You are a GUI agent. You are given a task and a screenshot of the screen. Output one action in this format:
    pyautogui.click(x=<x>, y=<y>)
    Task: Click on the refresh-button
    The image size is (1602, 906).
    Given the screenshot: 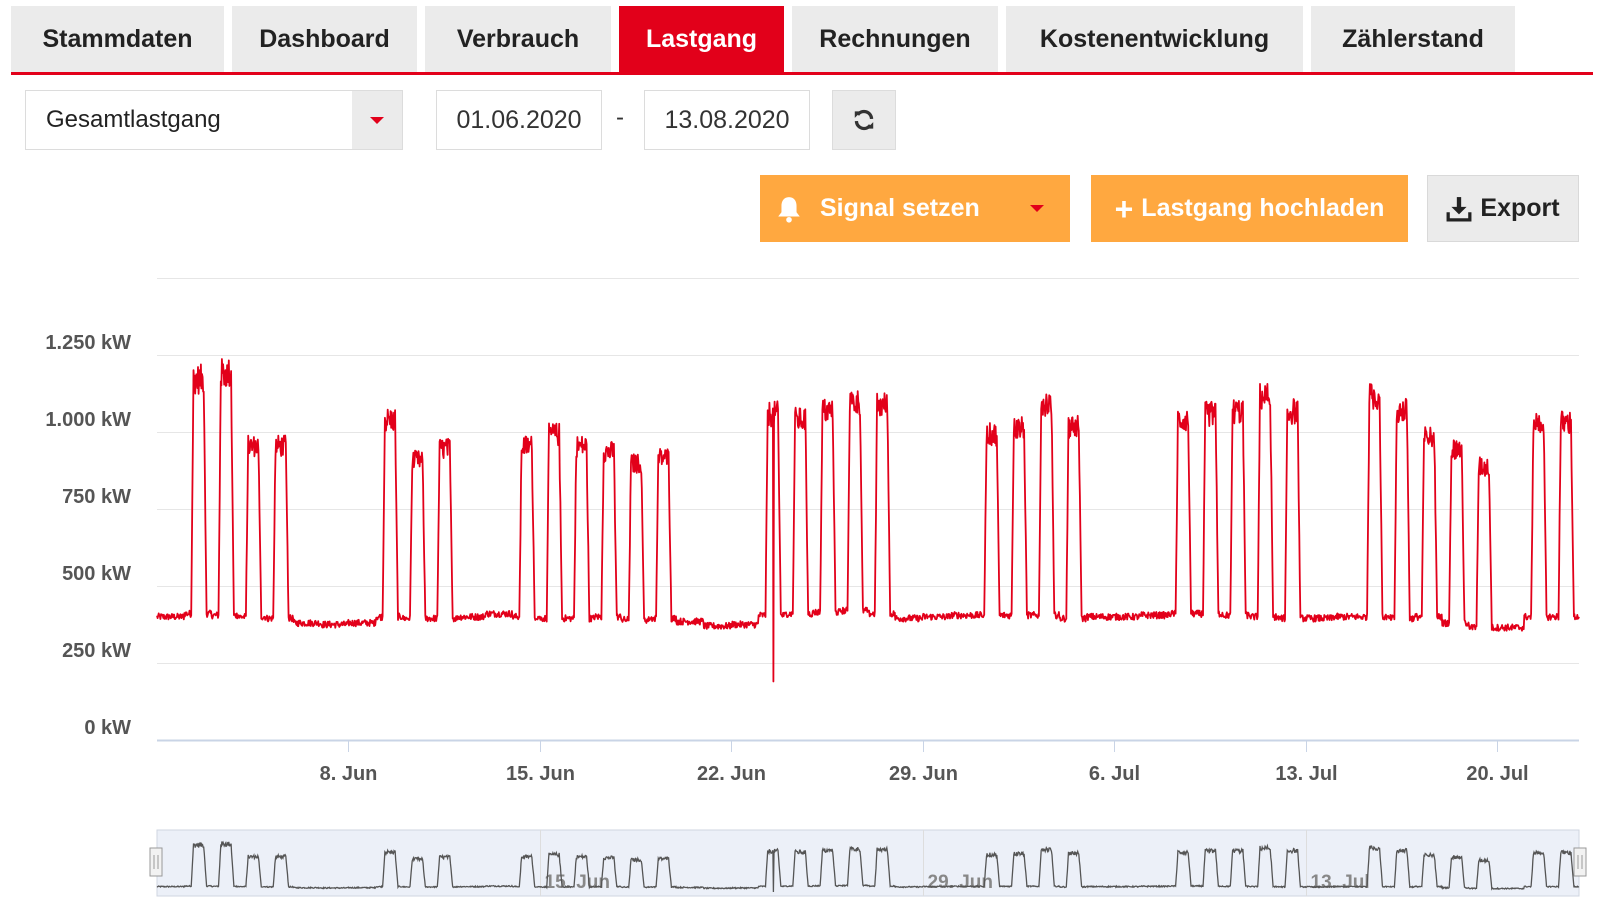 What is the action you would take?
    pyautogui.click(x=864, y=120)
    